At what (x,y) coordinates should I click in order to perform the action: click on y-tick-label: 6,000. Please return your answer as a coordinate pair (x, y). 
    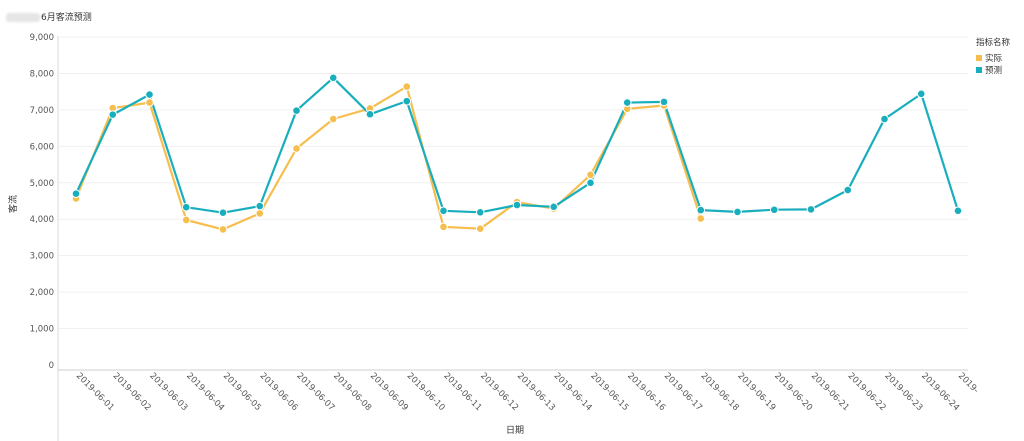
    Looking at the image, I should click on (42, 147).